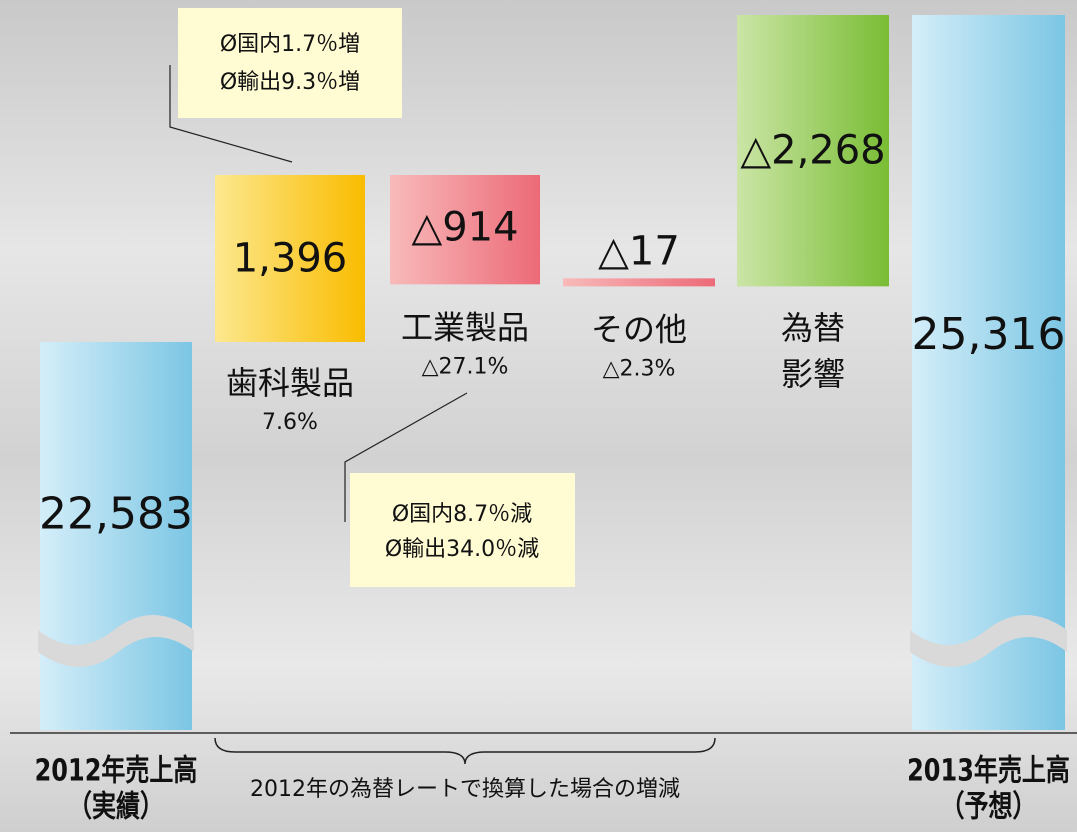  Describe the element at coordinates (290, 44) in the screenshot. I see `annotation: Ø国内1.7％増` at that location.